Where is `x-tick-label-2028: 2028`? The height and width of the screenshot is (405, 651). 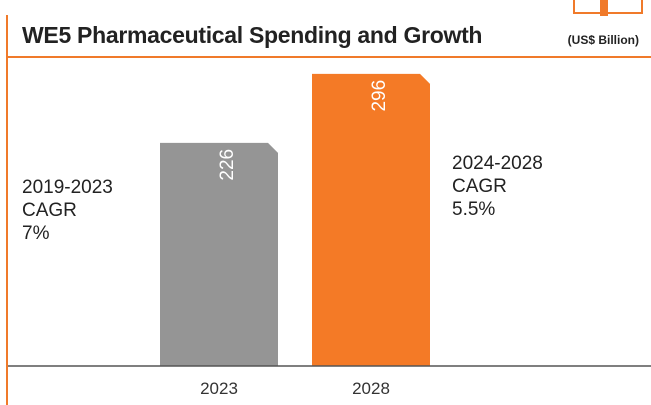
x-tick-label-2028: 2028 is located at coordinates (371, 388).